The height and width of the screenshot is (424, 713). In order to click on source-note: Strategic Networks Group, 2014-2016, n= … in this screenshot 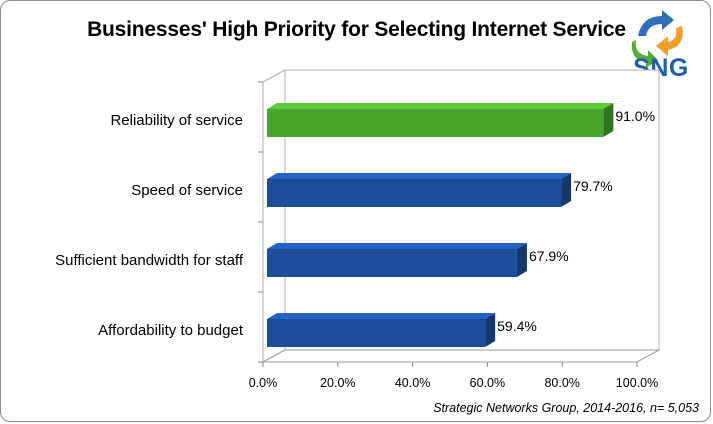, I will do `click(566, 408)`.